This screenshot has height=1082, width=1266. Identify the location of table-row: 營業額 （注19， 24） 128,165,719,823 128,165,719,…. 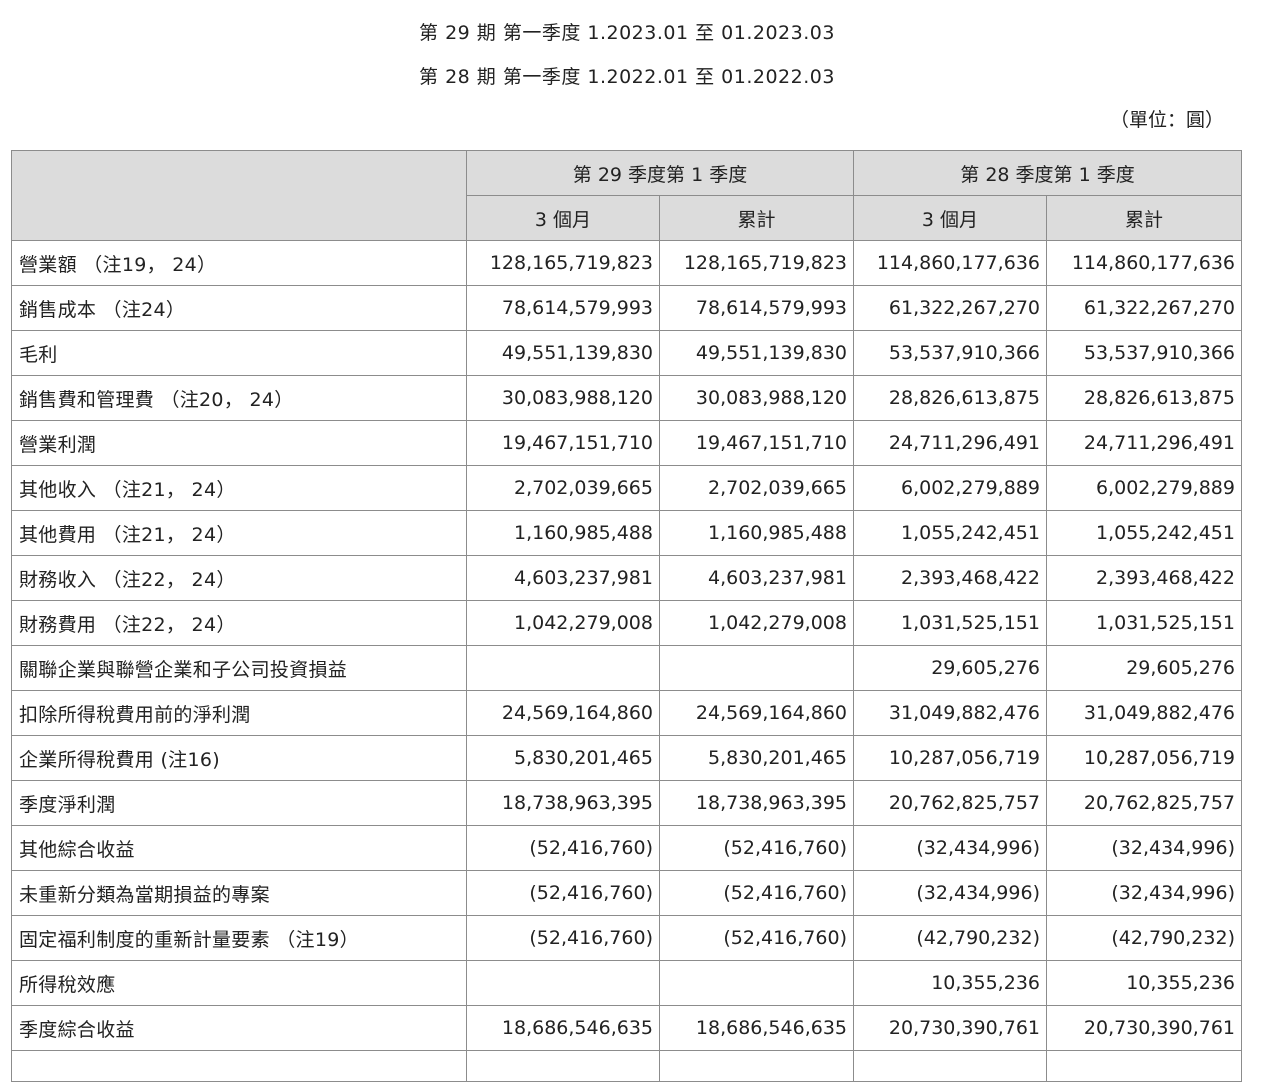
(626, 263).